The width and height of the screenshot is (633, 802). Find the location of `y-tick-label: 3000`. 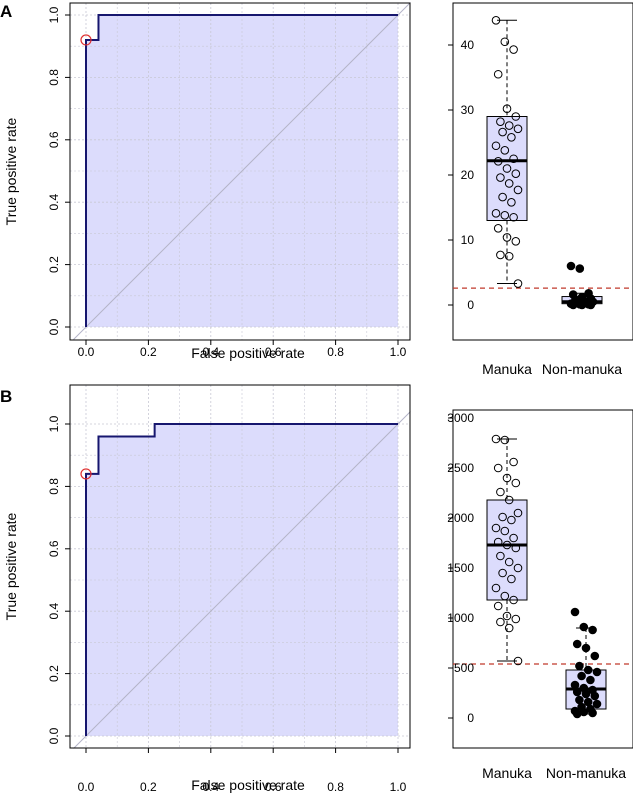

y-tick-label: 3000 is located at coordinates (460, 418).